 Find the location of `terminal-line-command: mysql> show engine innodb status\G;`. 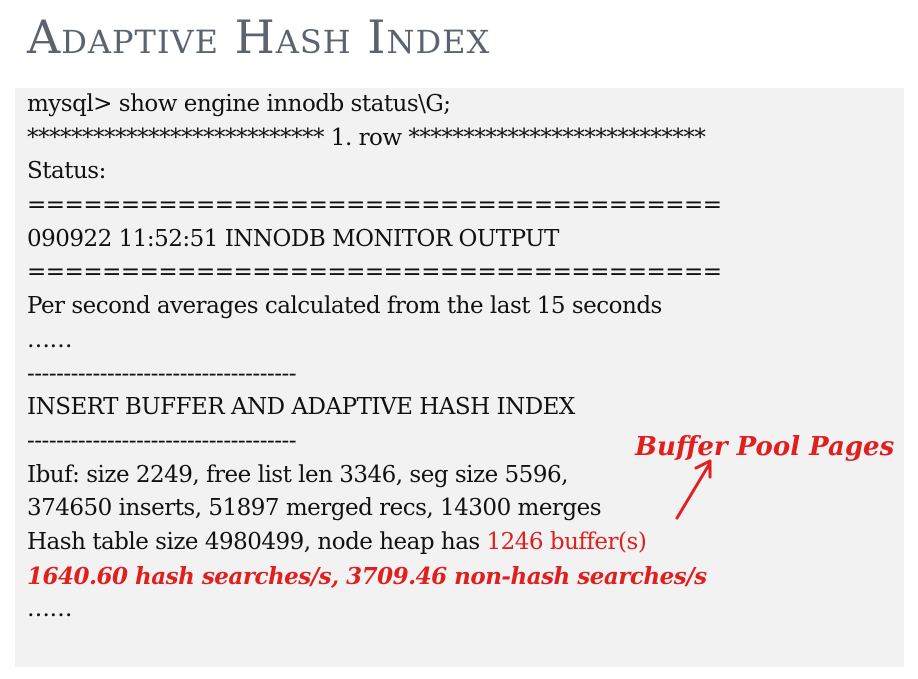

terminal-line-command: mysql> show engine innodb status\G; is located at coordinates (239, 104).